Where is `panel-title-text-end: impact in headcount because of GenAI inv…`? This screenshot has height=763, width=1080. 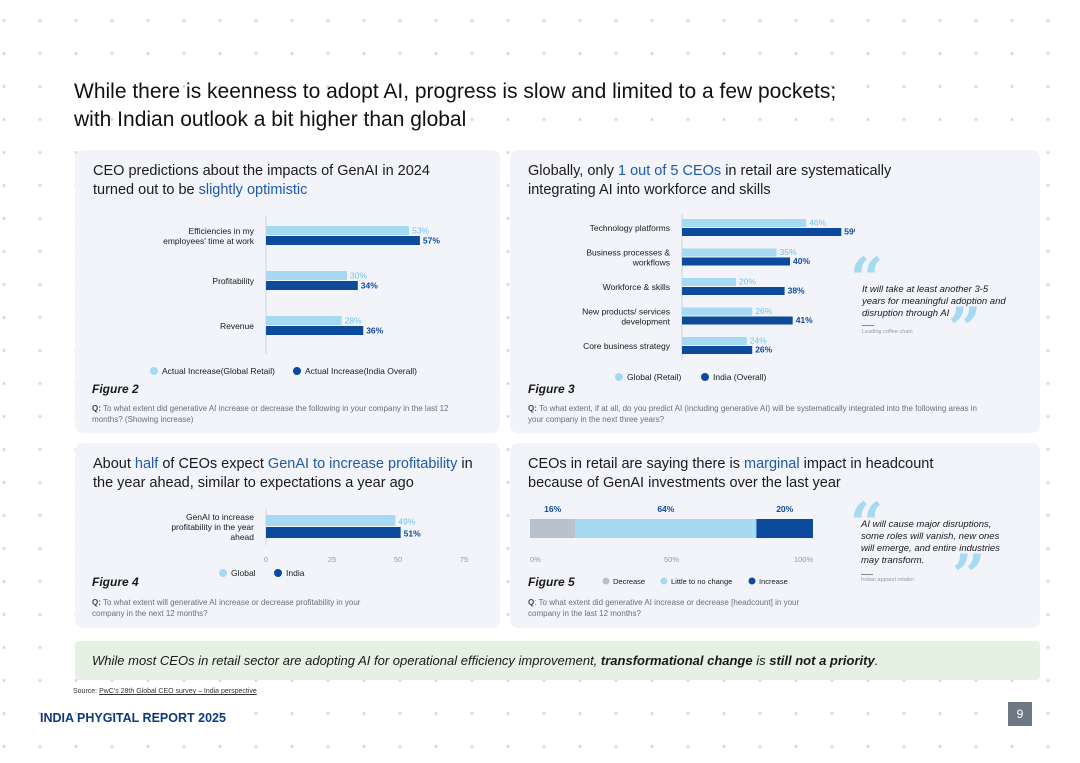
panel-title-text-end: impact in headcount because of GenAI inv… is located at coordinates (731, 473).